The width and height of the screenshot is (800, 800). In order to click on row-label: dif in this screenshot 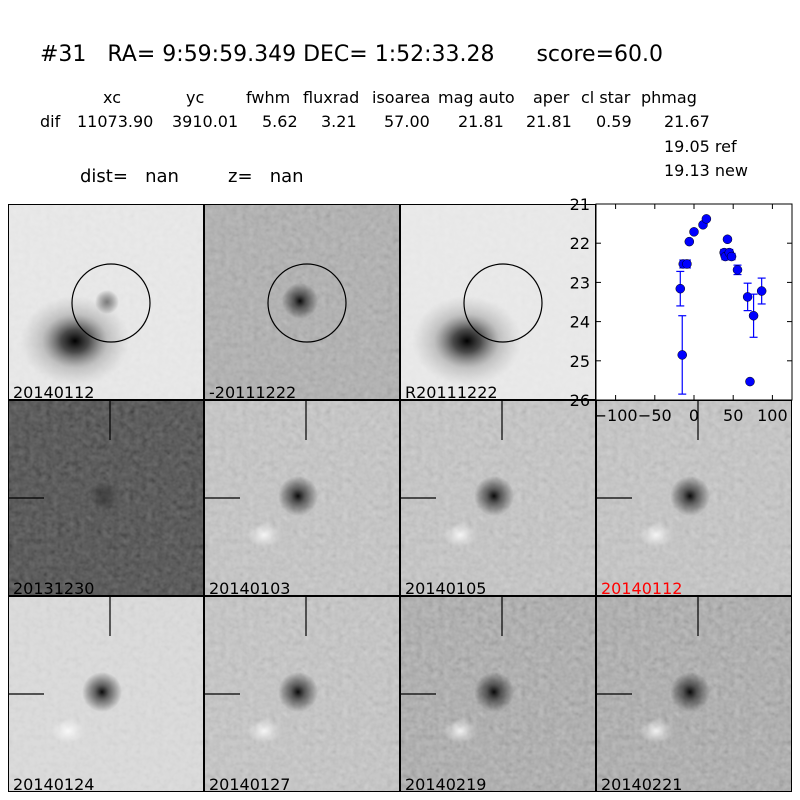, I will do `click(50, 121)`.